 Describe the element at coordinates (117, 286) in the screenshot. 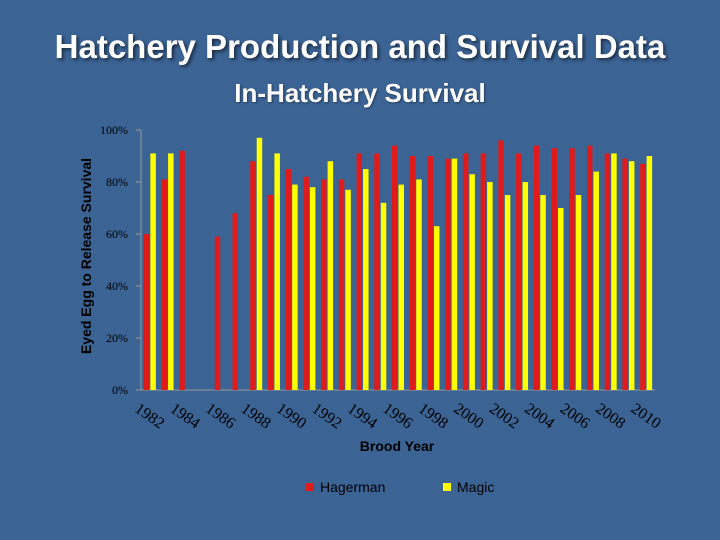

I see `y-tick-label: 40%` at that location.